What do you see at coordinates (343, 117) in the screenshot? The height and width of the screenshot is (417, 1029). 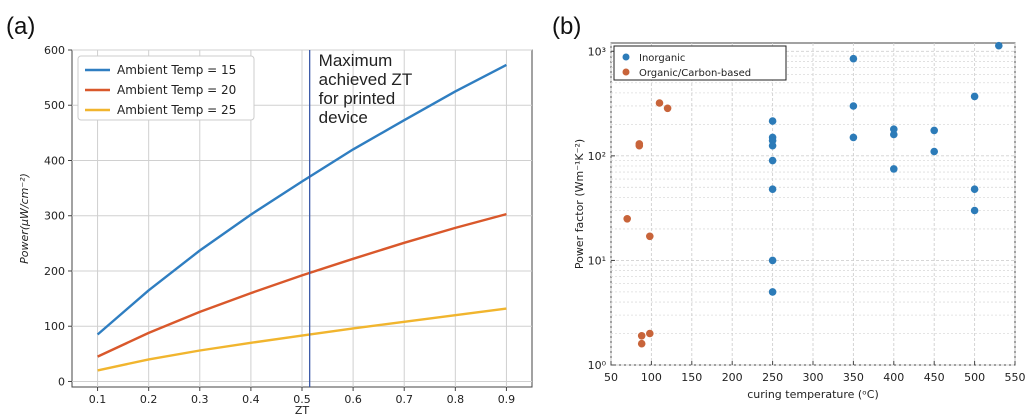 I see `annotation-line: device` at bounding box center [343, 117].